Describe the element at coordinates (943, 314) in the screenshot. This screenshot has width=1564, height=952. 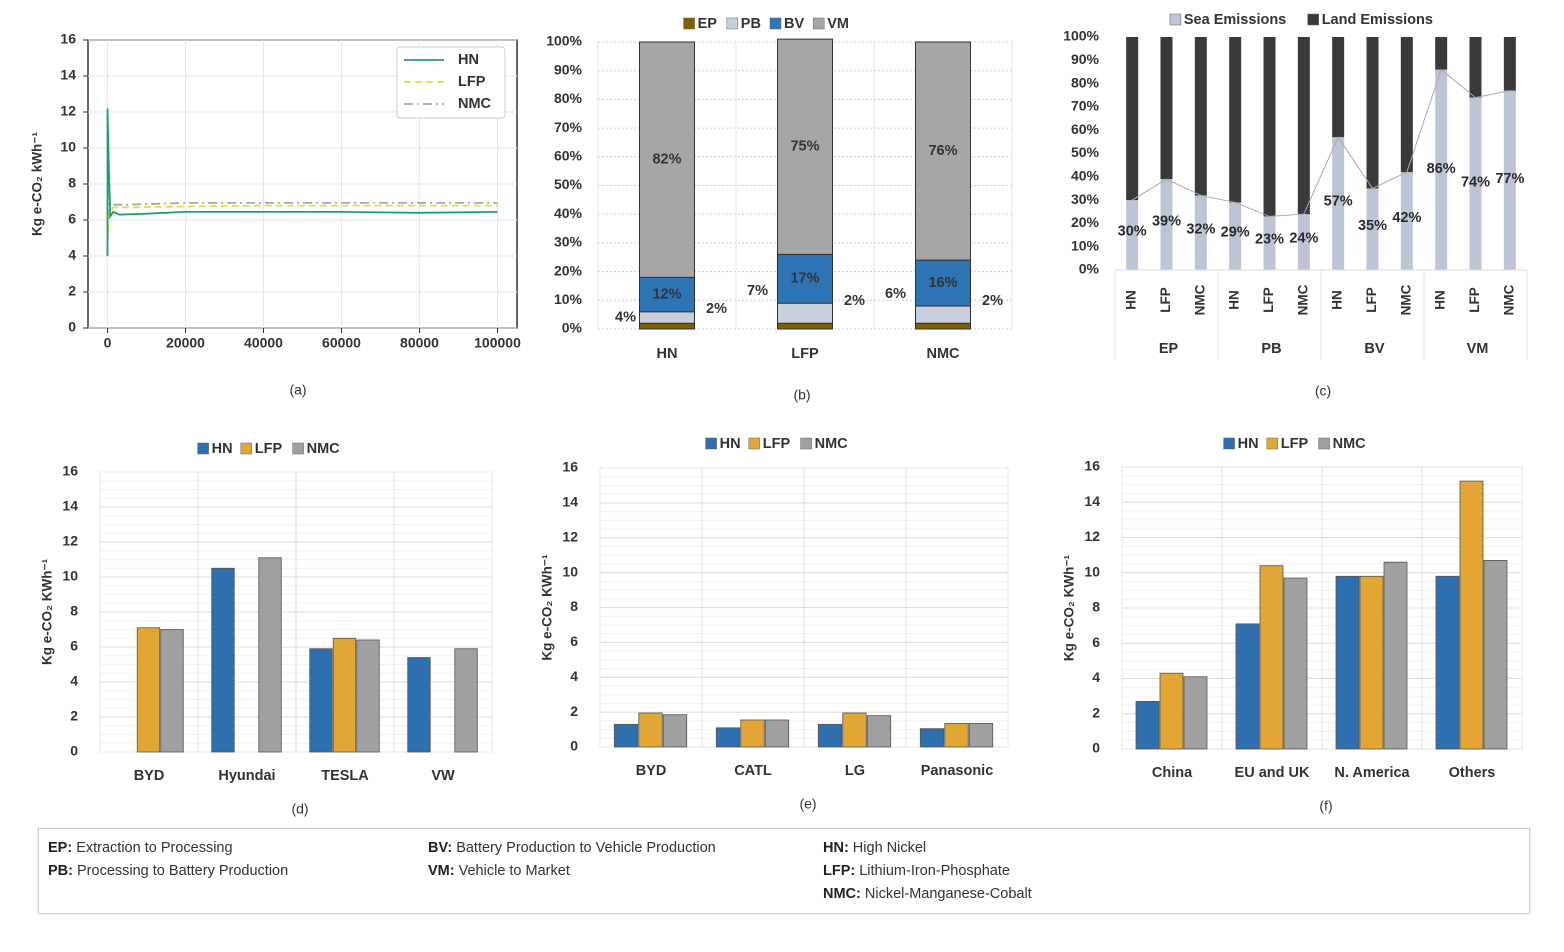
I see `bar-pb` at that location.